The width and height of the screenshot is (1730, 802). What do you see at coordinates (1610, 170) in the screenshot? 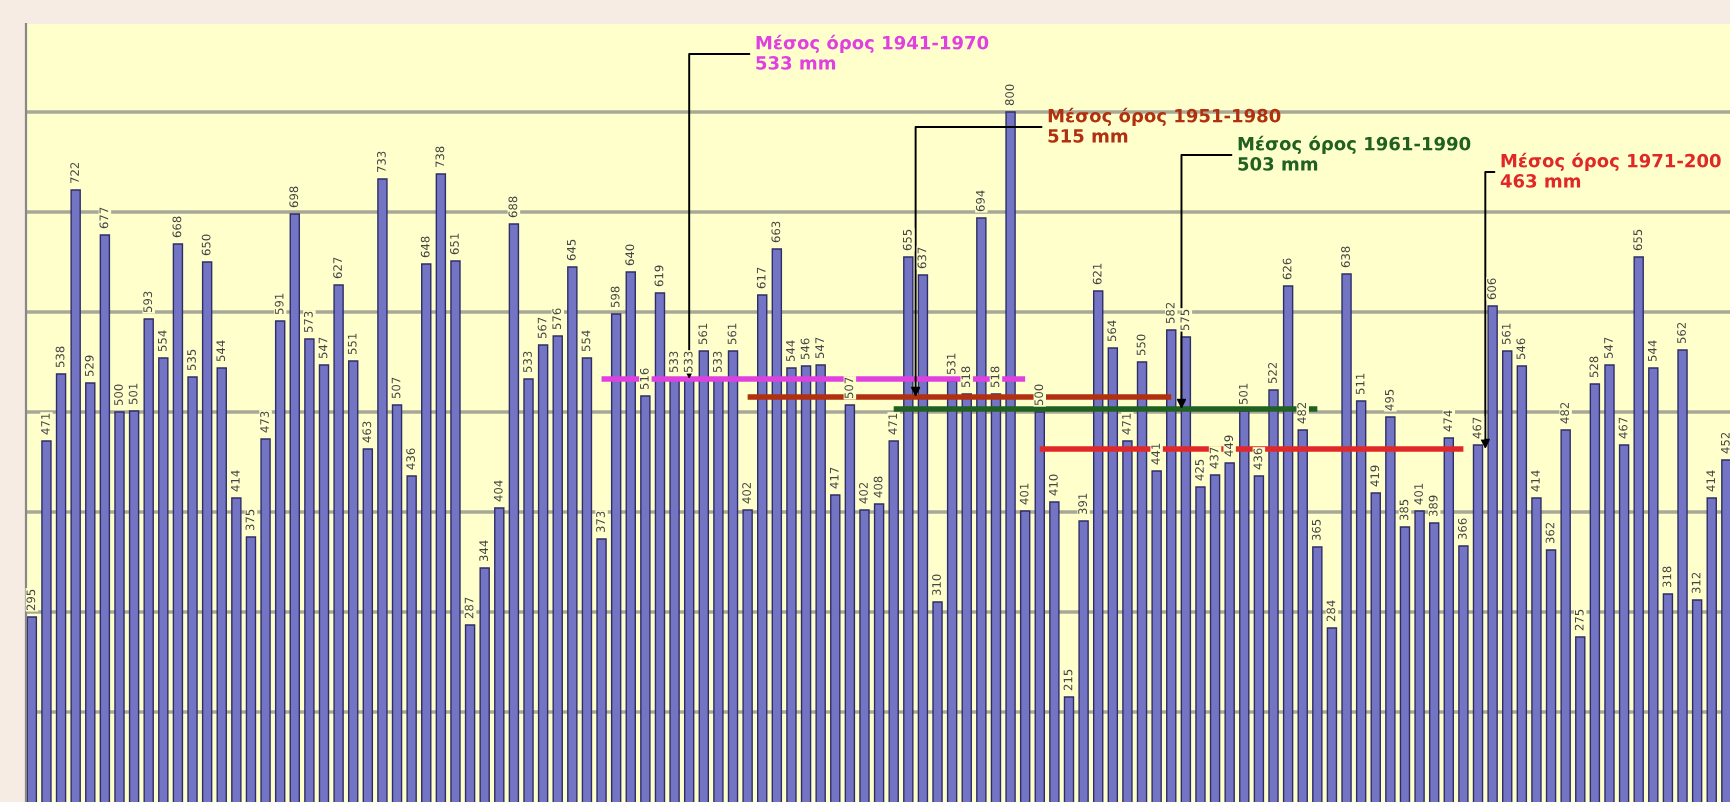
I see `ref-line-label: Μέσος όρος 1971-200 463 mm` at bounding box center [1610, 170].